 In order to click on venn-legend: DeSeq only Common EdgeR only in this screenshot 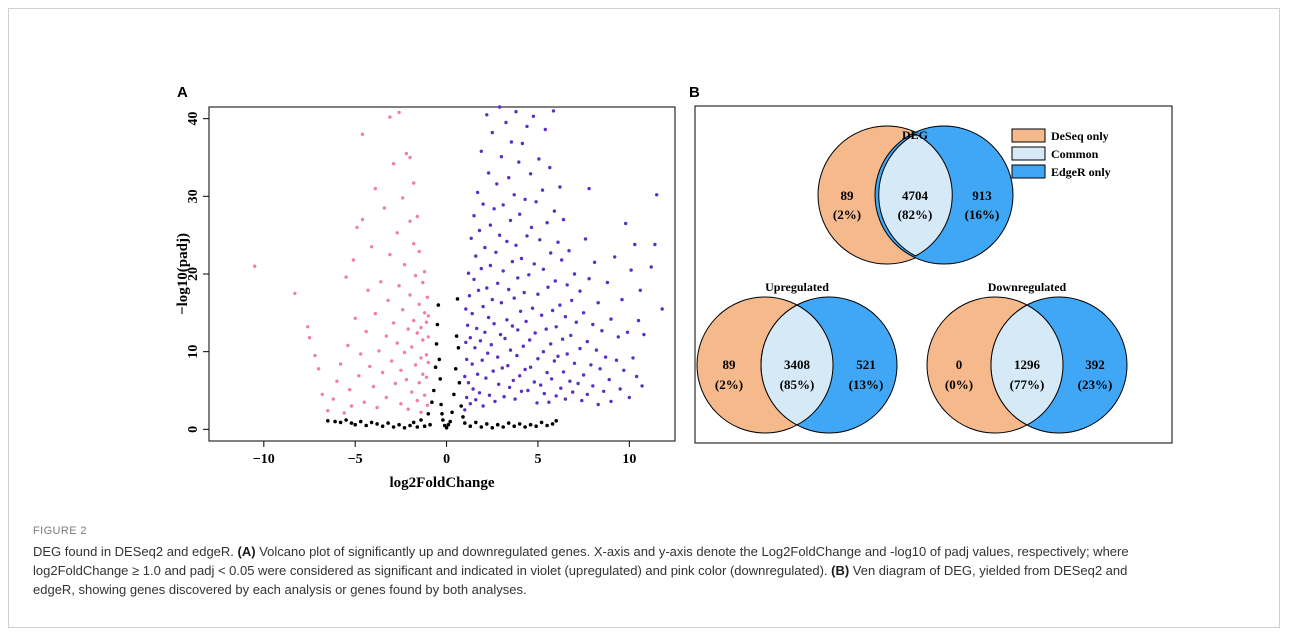, I will do `click(1061, 153)`.